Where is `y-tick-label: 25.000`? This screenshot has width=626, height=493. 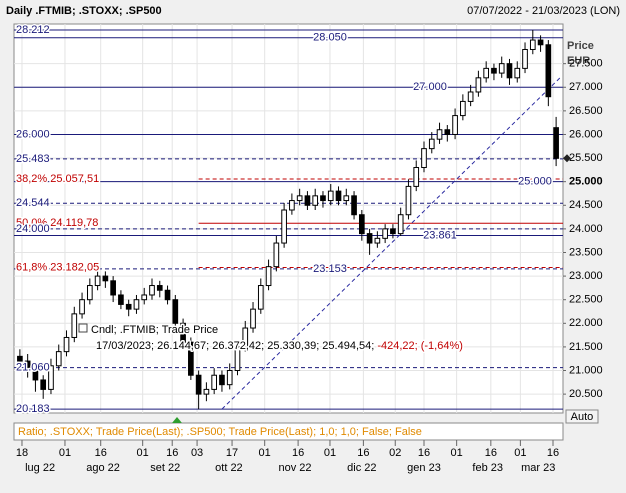 y-tick-label: 25.000 is located at coordinates (586, 182).